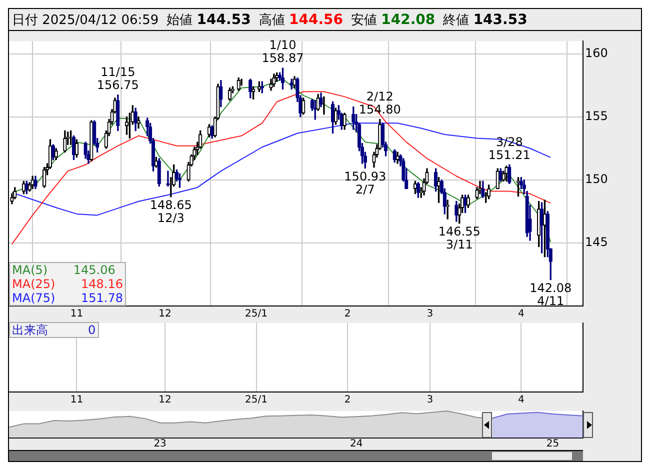 The image size is (653, 470). Describe the element at coordinates (347, 314) in the screenshot. I see `x-tick-label: 2` at that location.